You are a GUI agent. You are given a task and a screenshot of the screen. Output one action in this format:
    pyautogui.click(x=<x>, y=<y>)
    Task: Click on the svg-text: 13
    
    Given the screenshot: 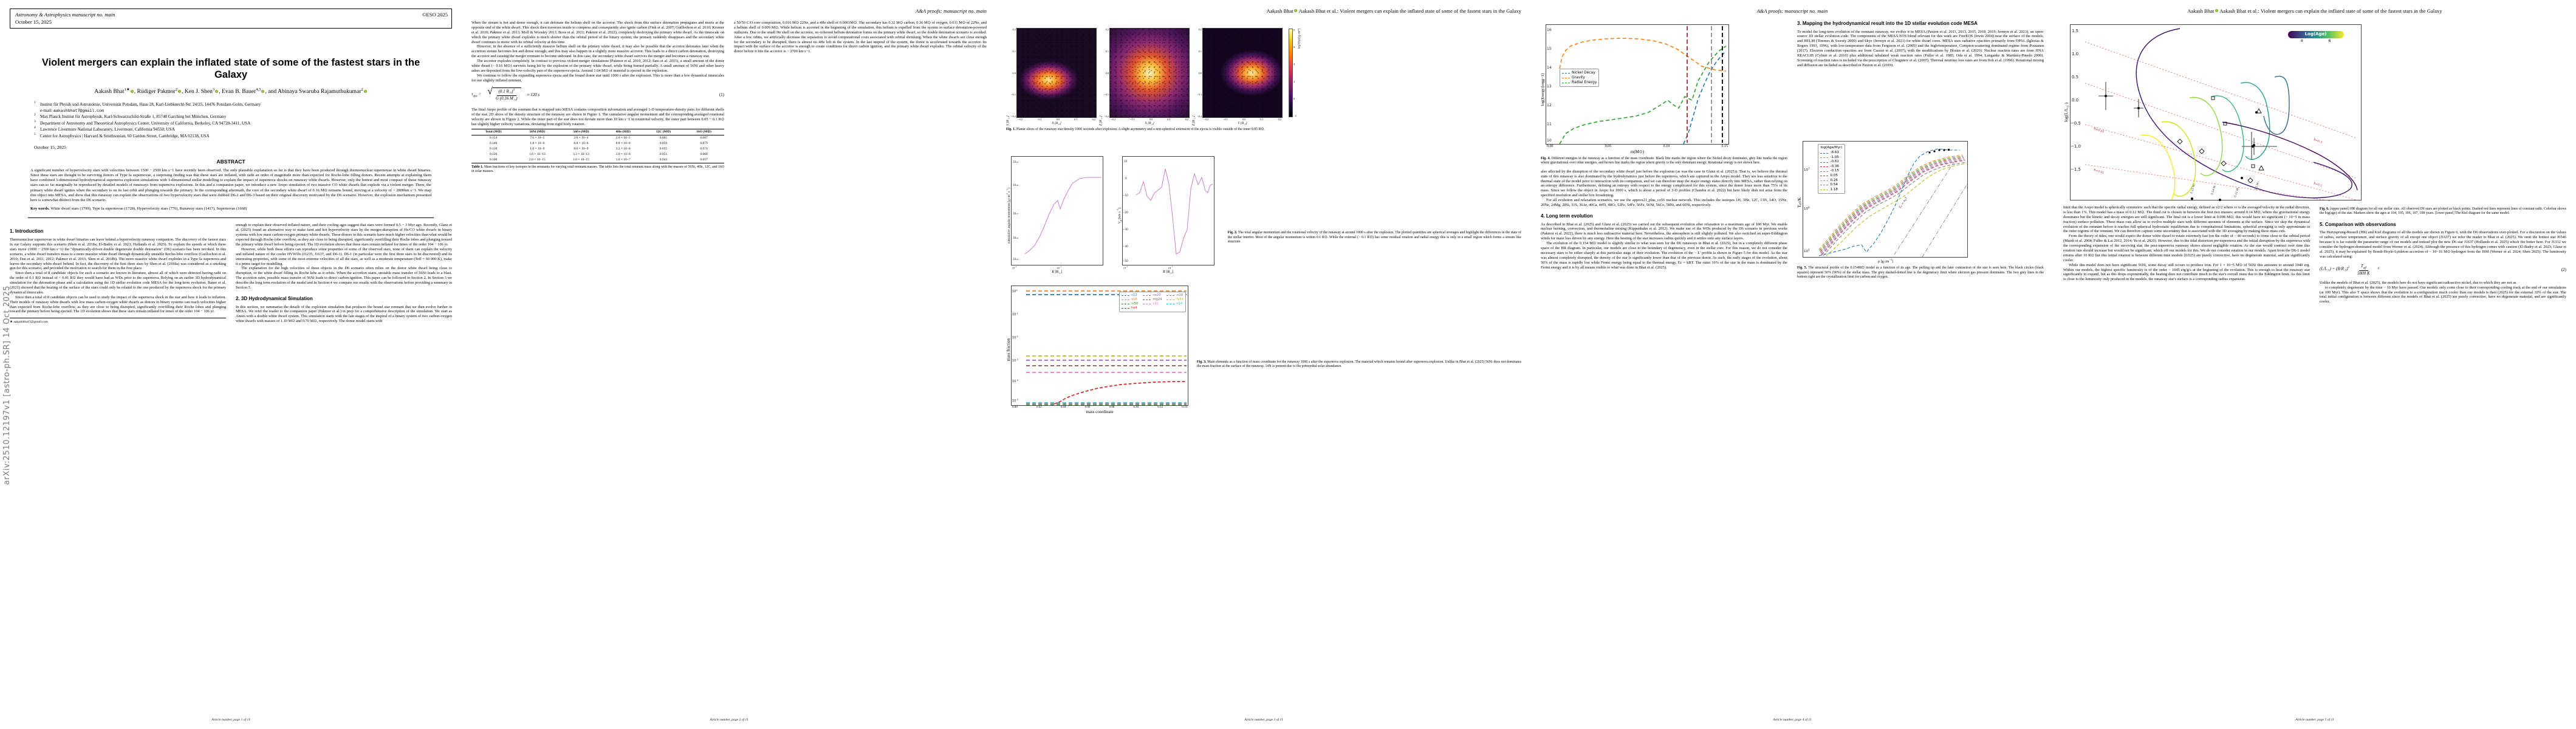 What is the action you would take?
    pyautogui.click(x=1550, y=87)
    